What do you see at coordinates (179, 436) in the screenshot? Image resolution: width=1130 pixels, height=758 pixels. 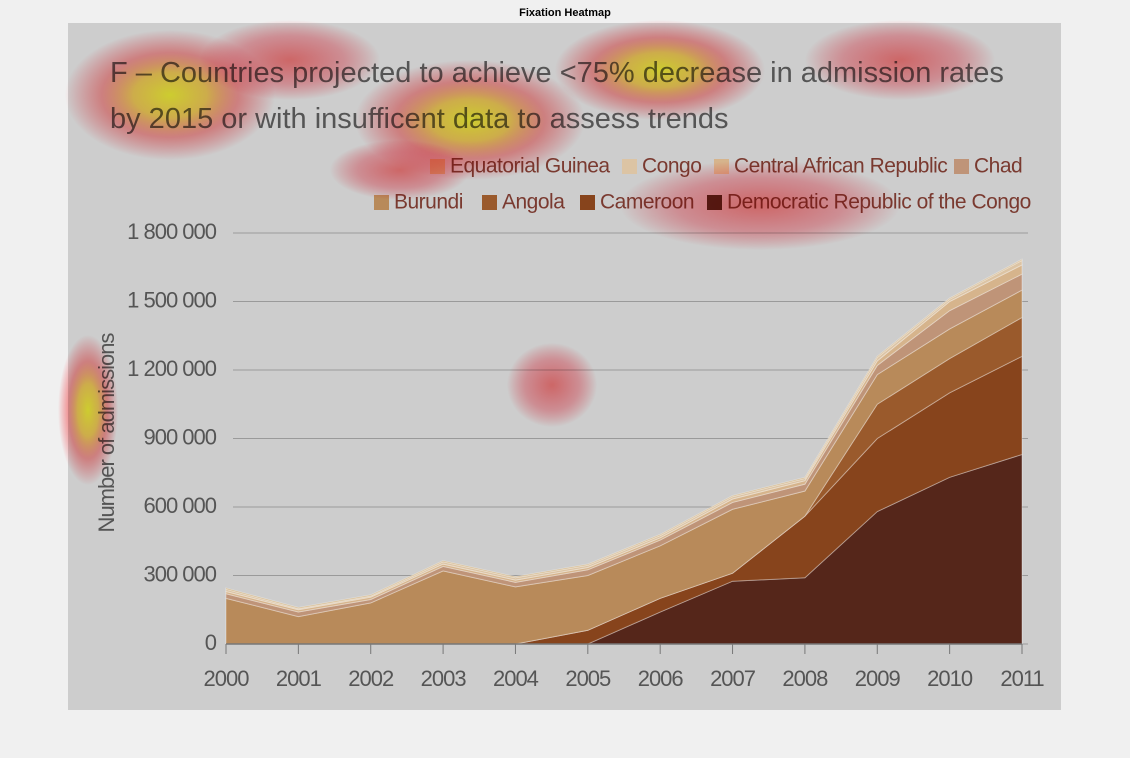 I see `y-tick-label: 900 000` at bounding box center [179, 436].